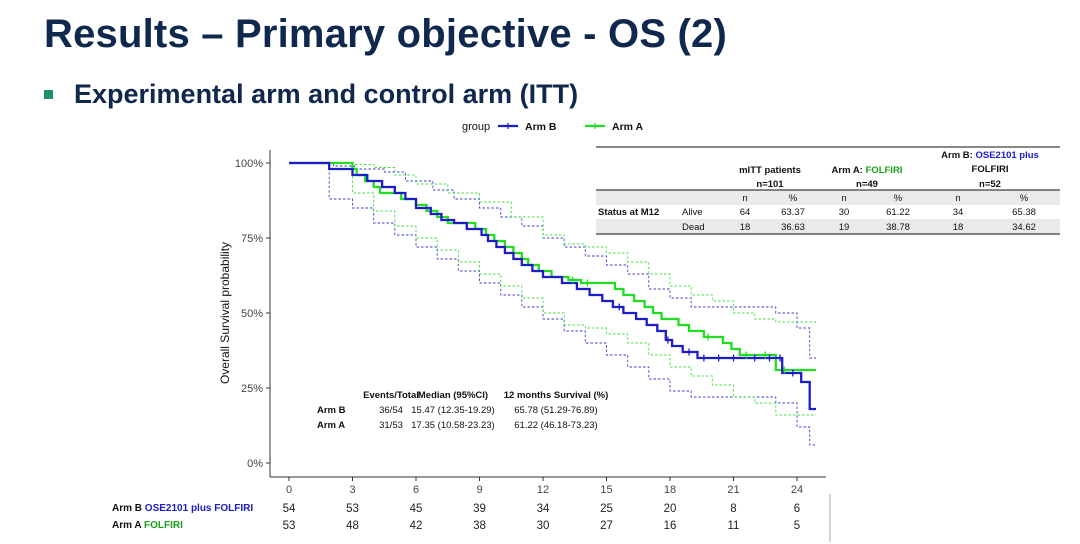  Describe the element at coordinates (249, 164) in the screenshot. I see `y-tick-label: 100%` at that location.